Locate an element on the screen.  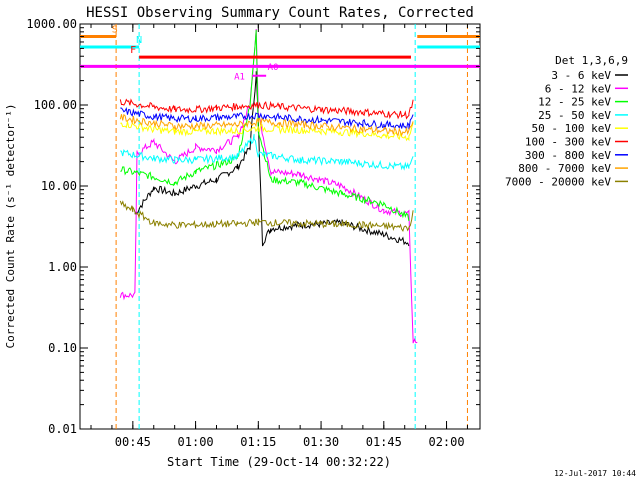
legend-entry-label: 25 - 50 keV is located at coordinates (574, 115).